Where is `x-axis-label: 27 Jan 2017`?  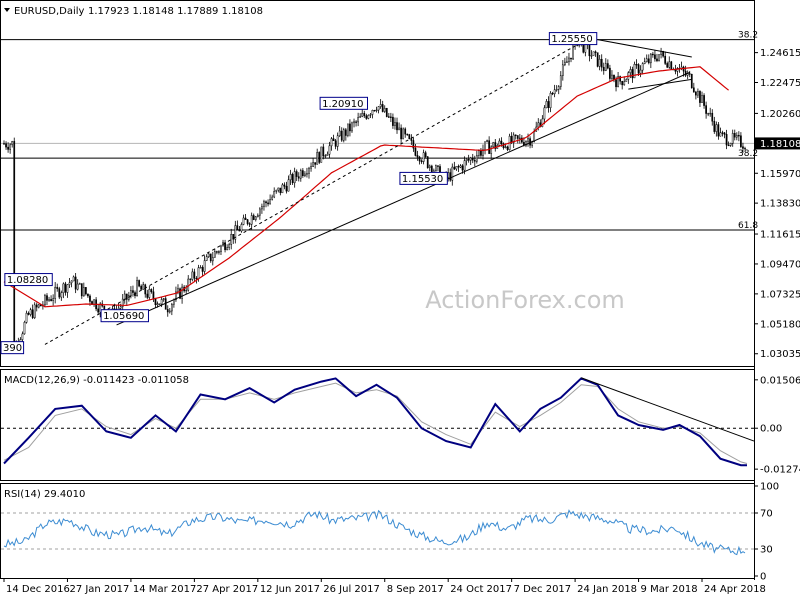 x-axis-label: 27 Jan 2017 is located at coordinates (99, 589).